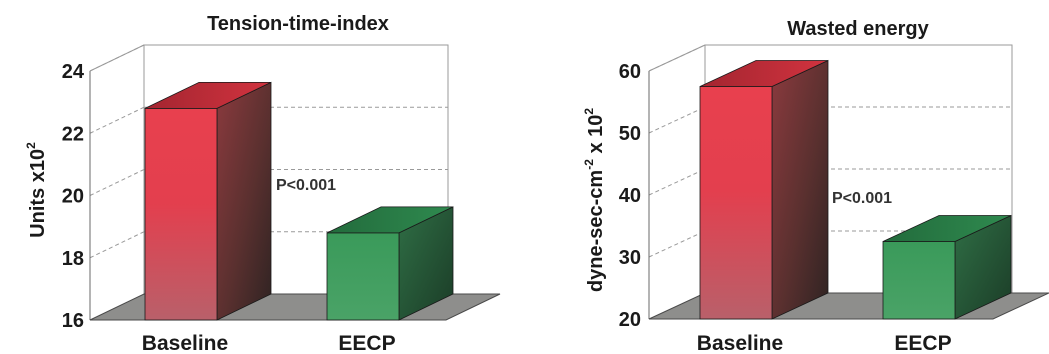 This screenshot has height=354, width=1049. Describe the element at coordinates (589, 111) in the screenshot. I see `y-axis-label-superscript-2: 2` at that location.